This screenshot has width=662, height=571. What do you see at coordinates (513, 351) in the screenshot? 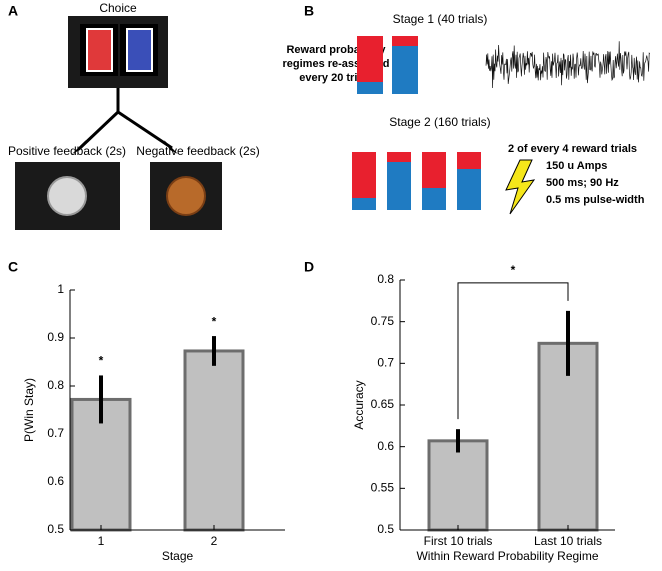
I see `bracket` at bounding box center [513, 351].